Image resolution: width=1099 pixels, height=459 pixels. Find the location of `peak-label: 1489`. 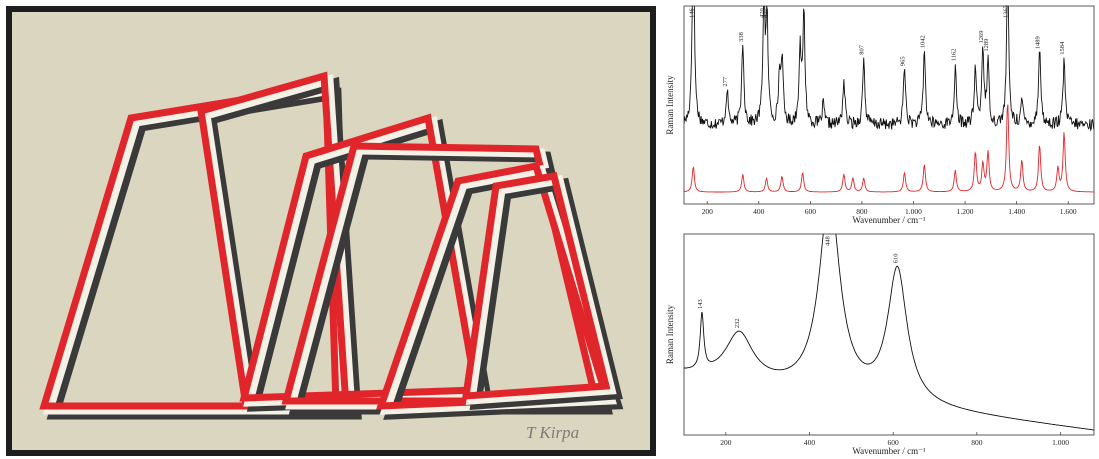

peak-label: 1489 is located at coordinates (1038, 42).